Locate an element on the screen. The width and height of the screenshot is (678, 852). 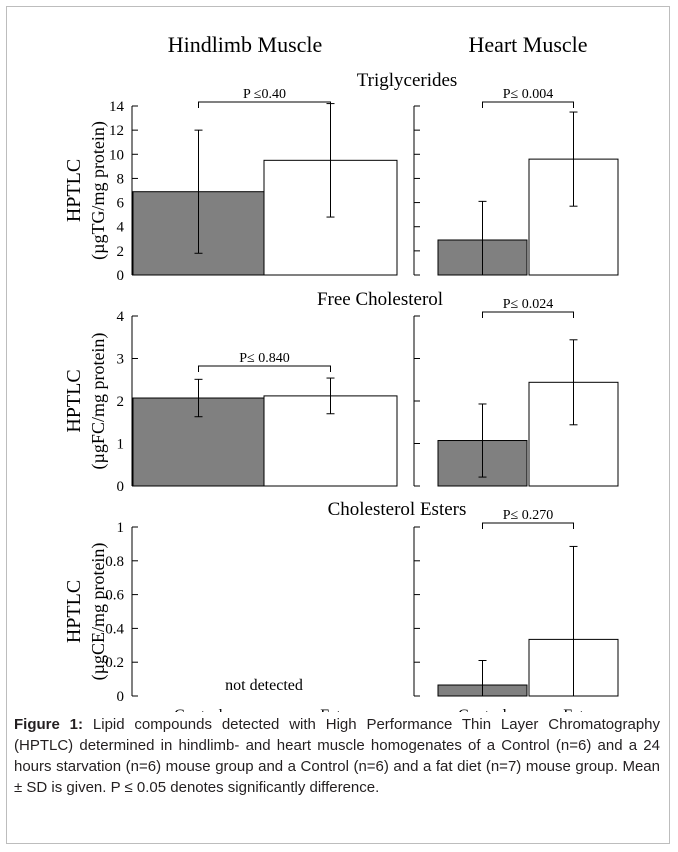
row-0-panel-0-p-value: P ≤0.40 is located at coordinates (264, 94).